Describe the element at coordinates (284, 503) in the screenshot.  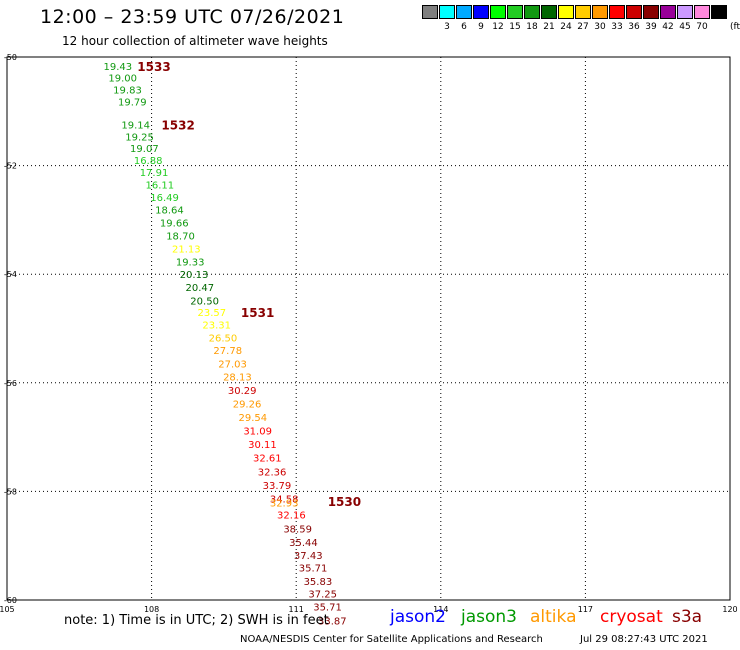
I see `swh-value: 32.93` at that location.